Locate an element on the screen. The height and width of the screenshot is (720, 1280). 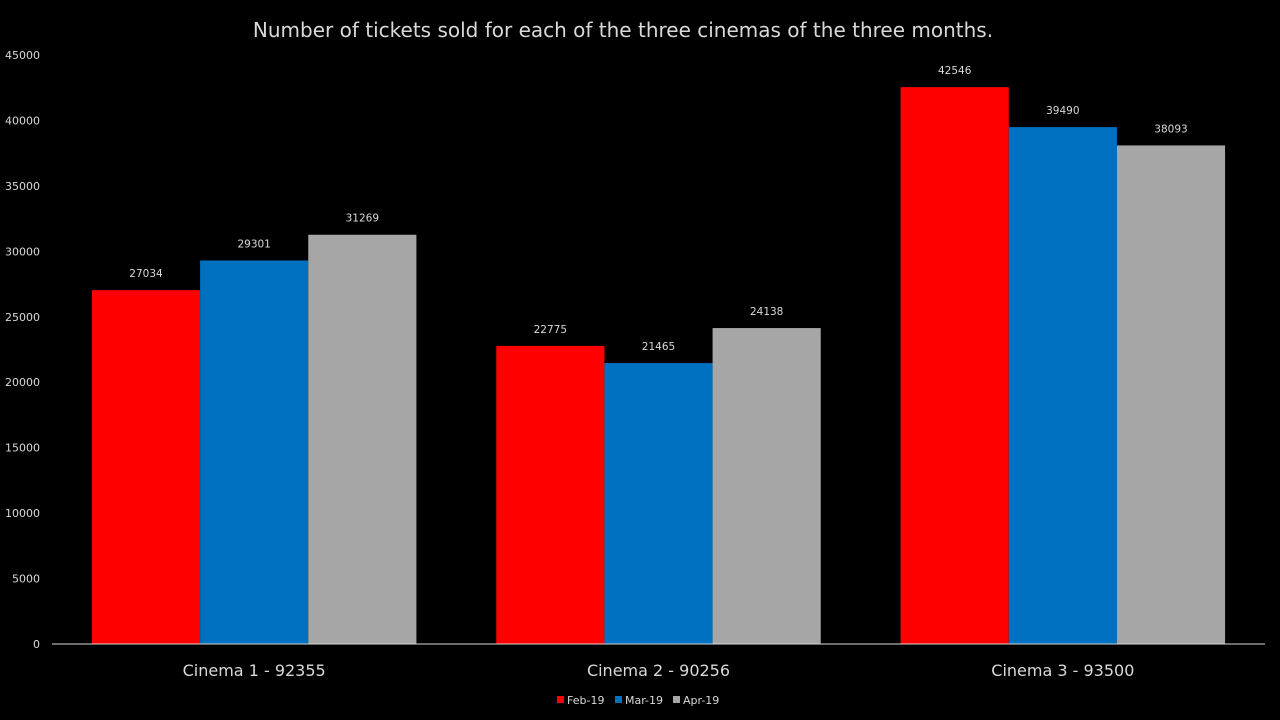
y-tick-label: 5000 is located at coordinates (26, 579).